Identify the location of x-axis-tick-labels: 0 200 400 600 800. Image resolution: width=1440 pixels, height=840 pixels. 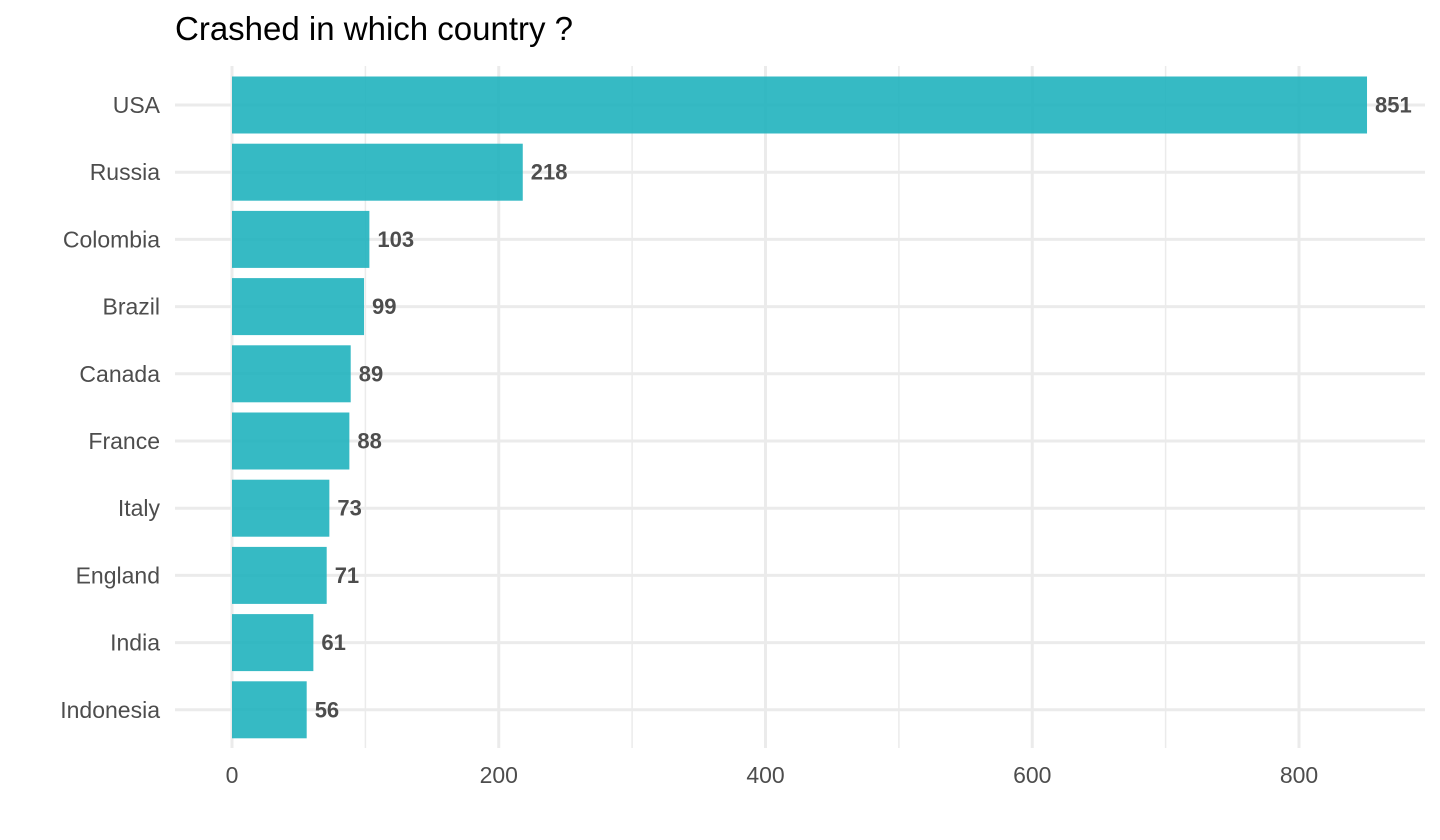
(772, 775).